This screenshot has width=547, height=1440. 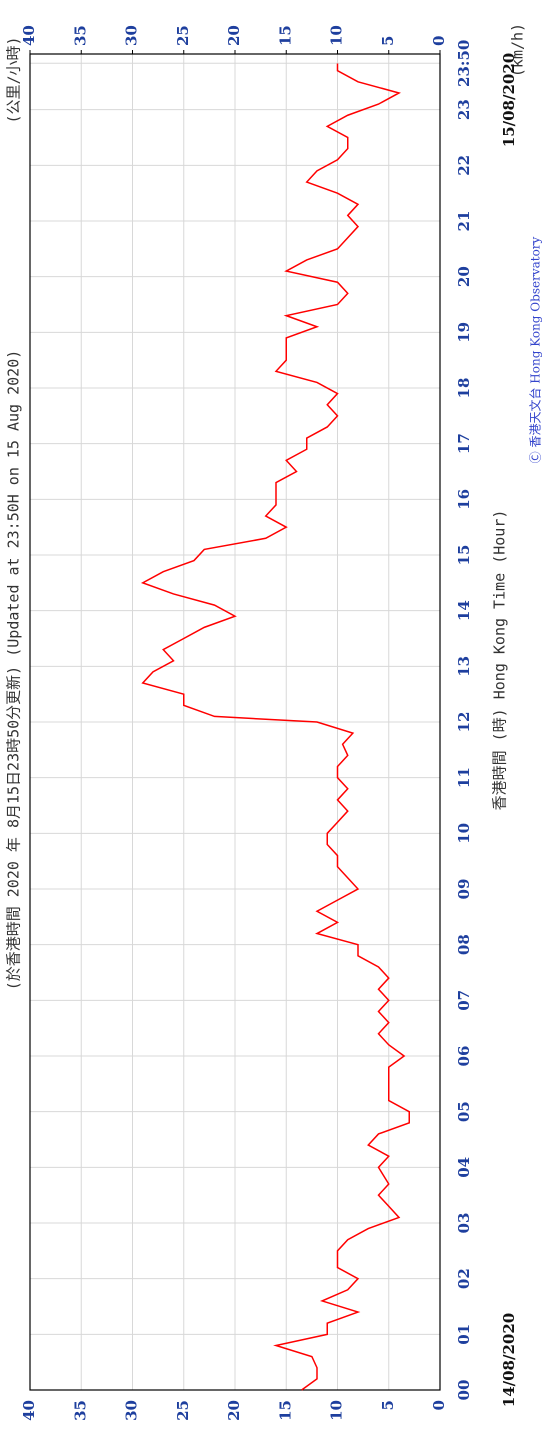 I want to click on x-tick-label: 19, so click(x=464, y=332).